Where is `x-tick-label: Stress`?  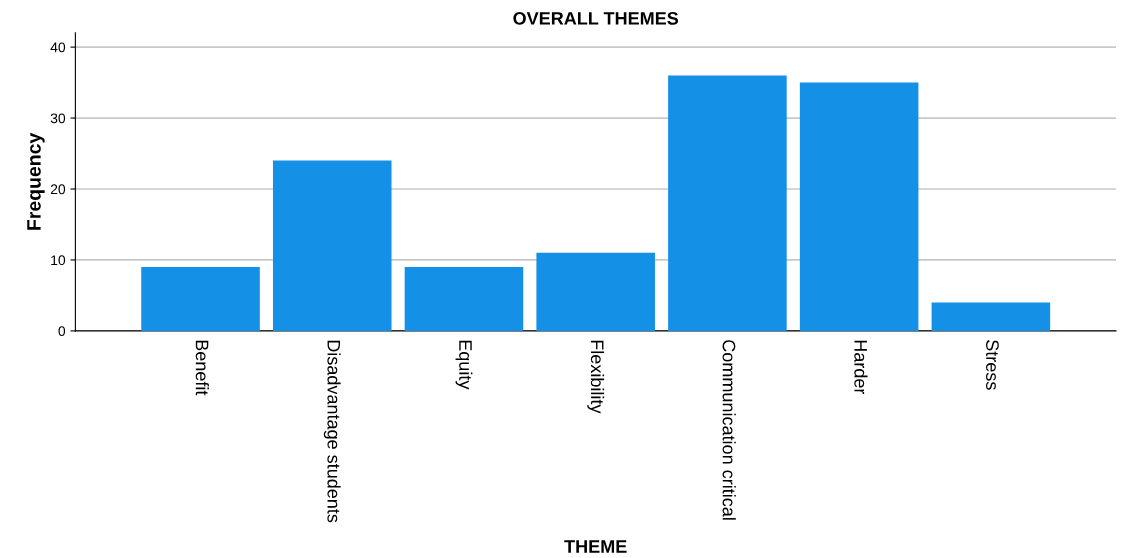 x-tick-label: Stress is located at coordinates (992, 365).